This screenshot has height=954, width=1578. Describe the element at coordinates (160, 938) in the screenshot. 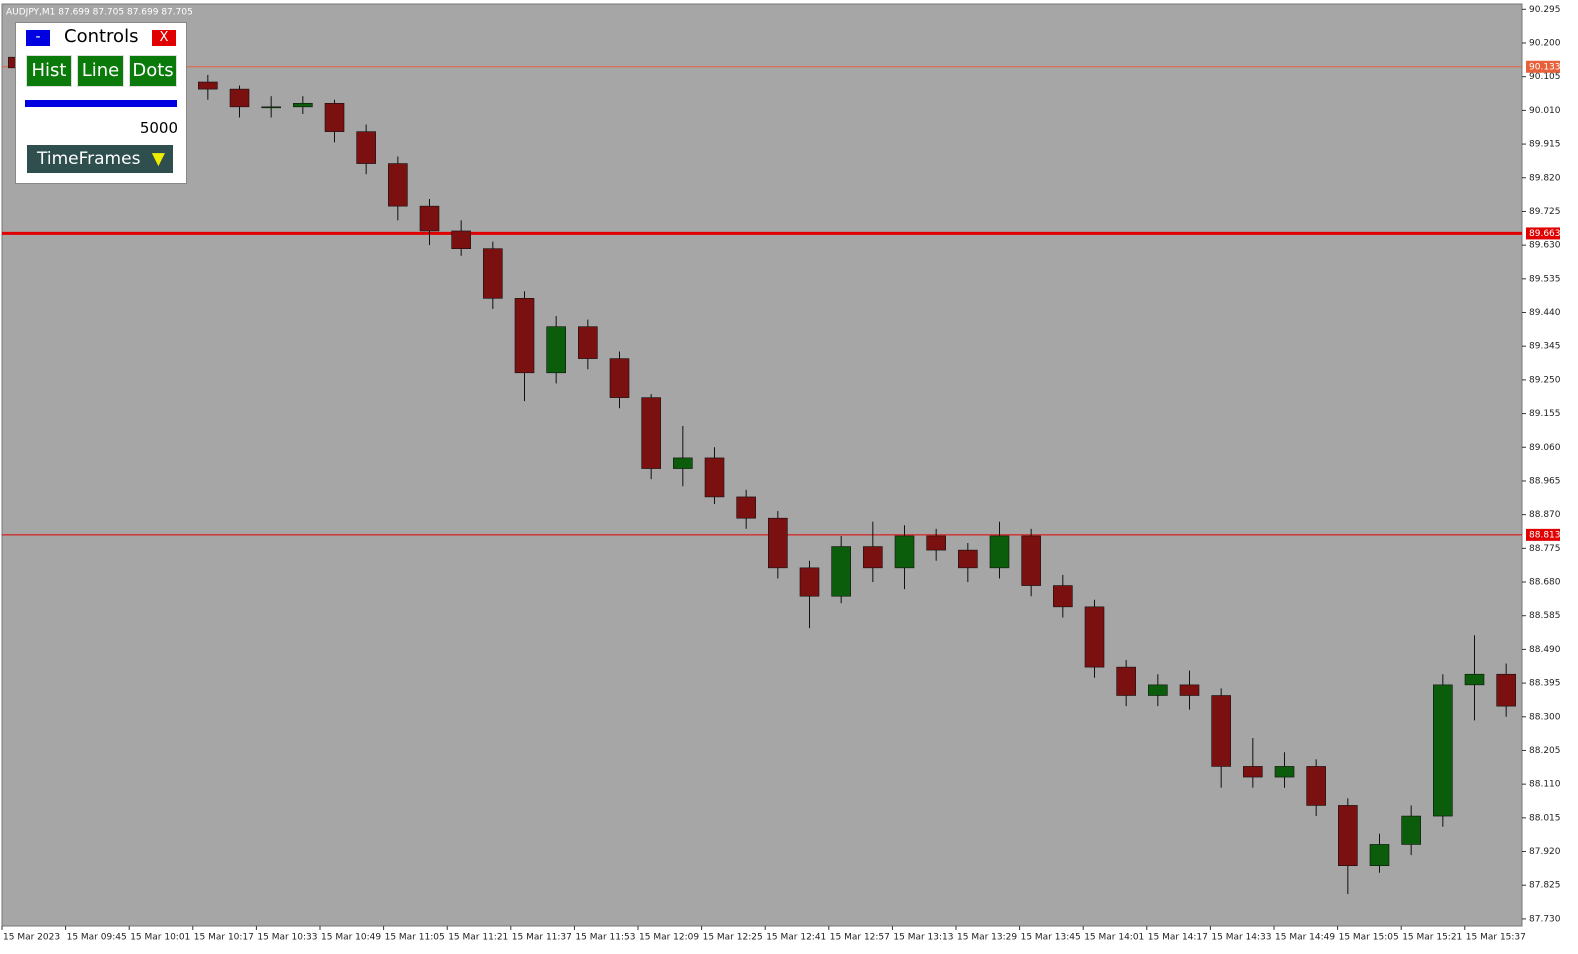

I see `x-tick-label: 15 Mar 10:01` at that location.